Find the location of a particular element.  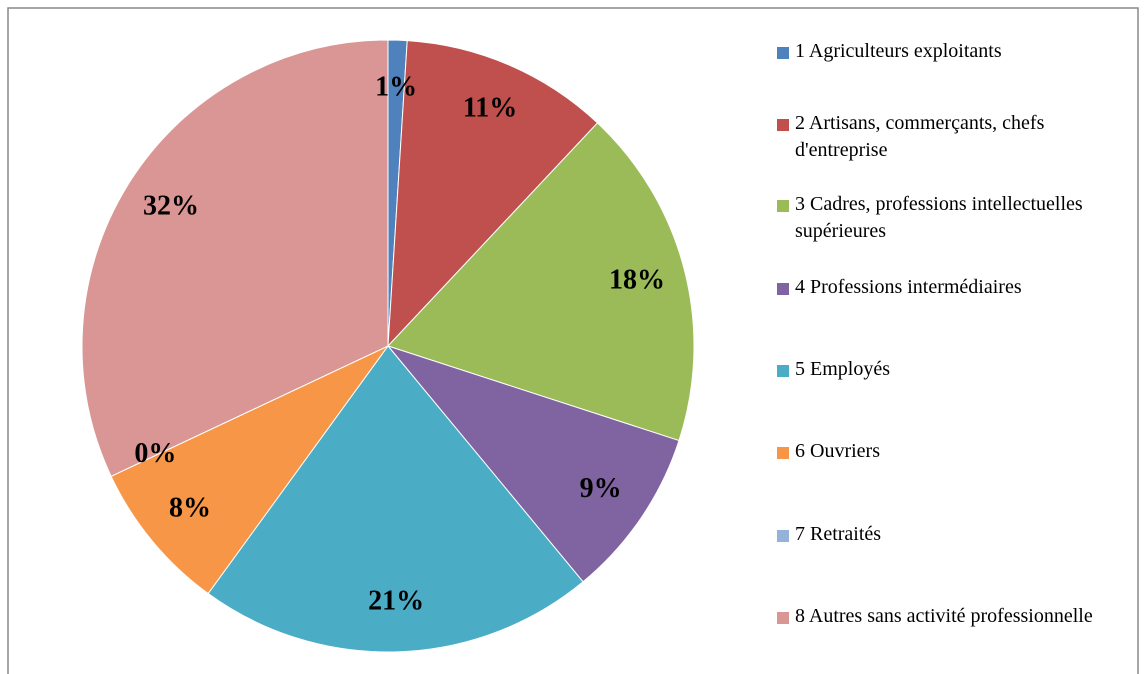

legend-label: 5 Employés is located at coordinates (842, 369).